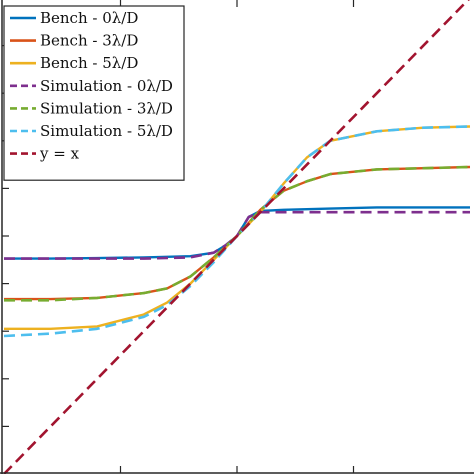 The image size is (474, 474). Describe the element at coordinates (89, 63) in the screenshot. I see `legend-label-2: Bench - 5λ/D` at that location.